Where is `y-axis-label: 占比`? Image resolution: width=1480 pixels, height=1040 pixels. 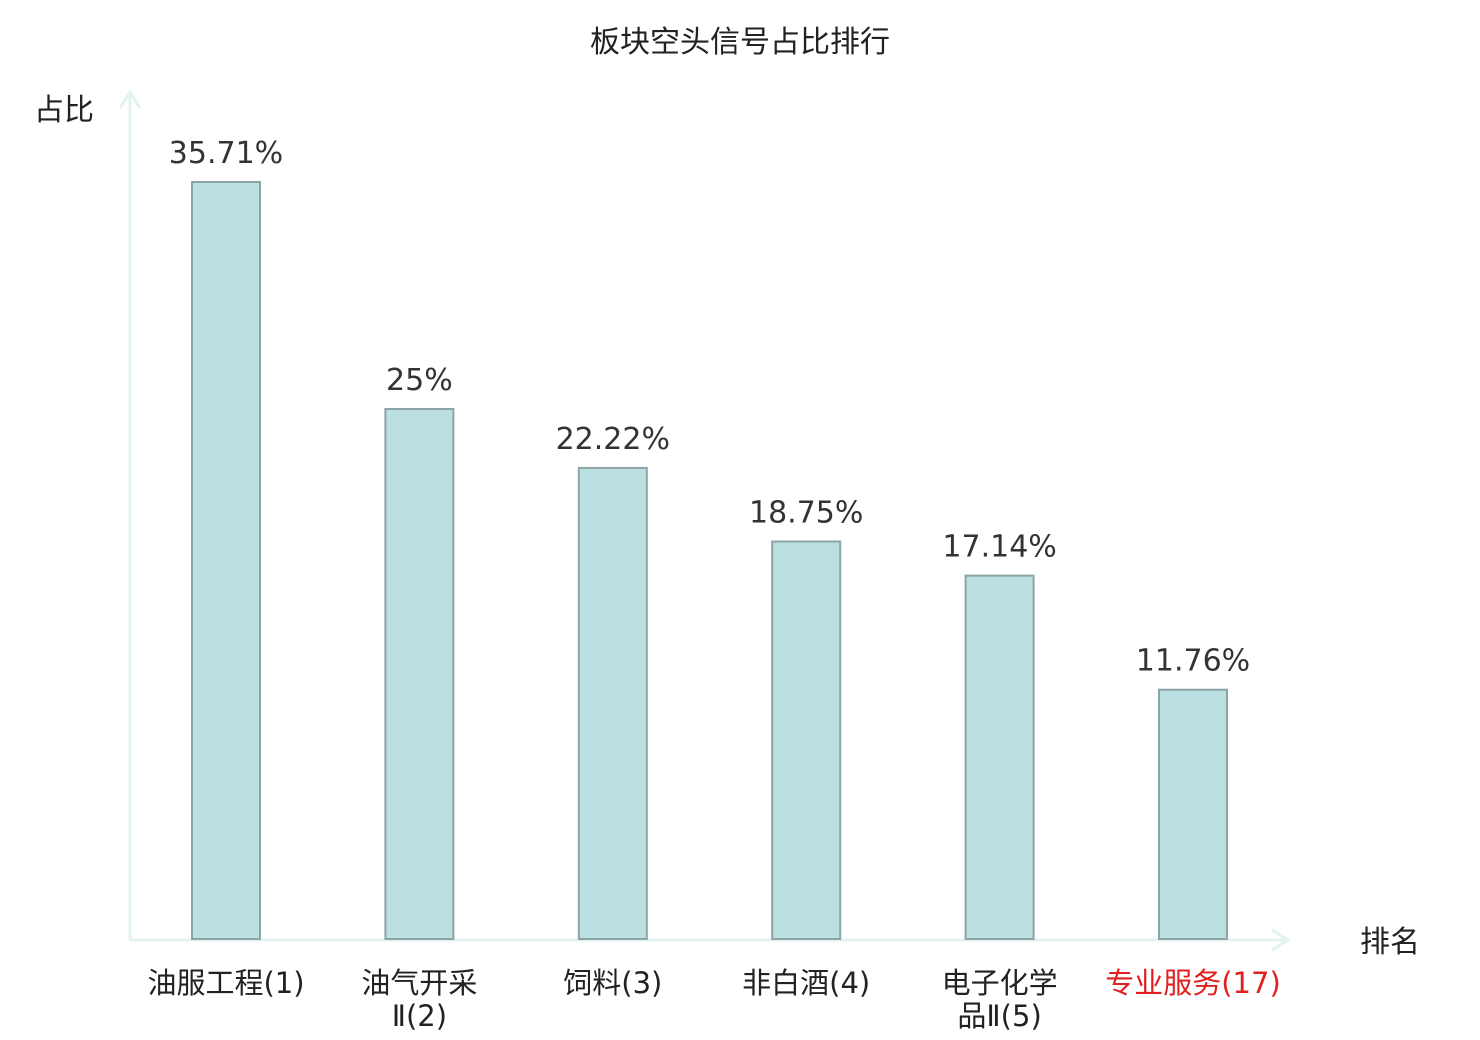 y-axis-label: 占比 is located at coordinates (64, 110).